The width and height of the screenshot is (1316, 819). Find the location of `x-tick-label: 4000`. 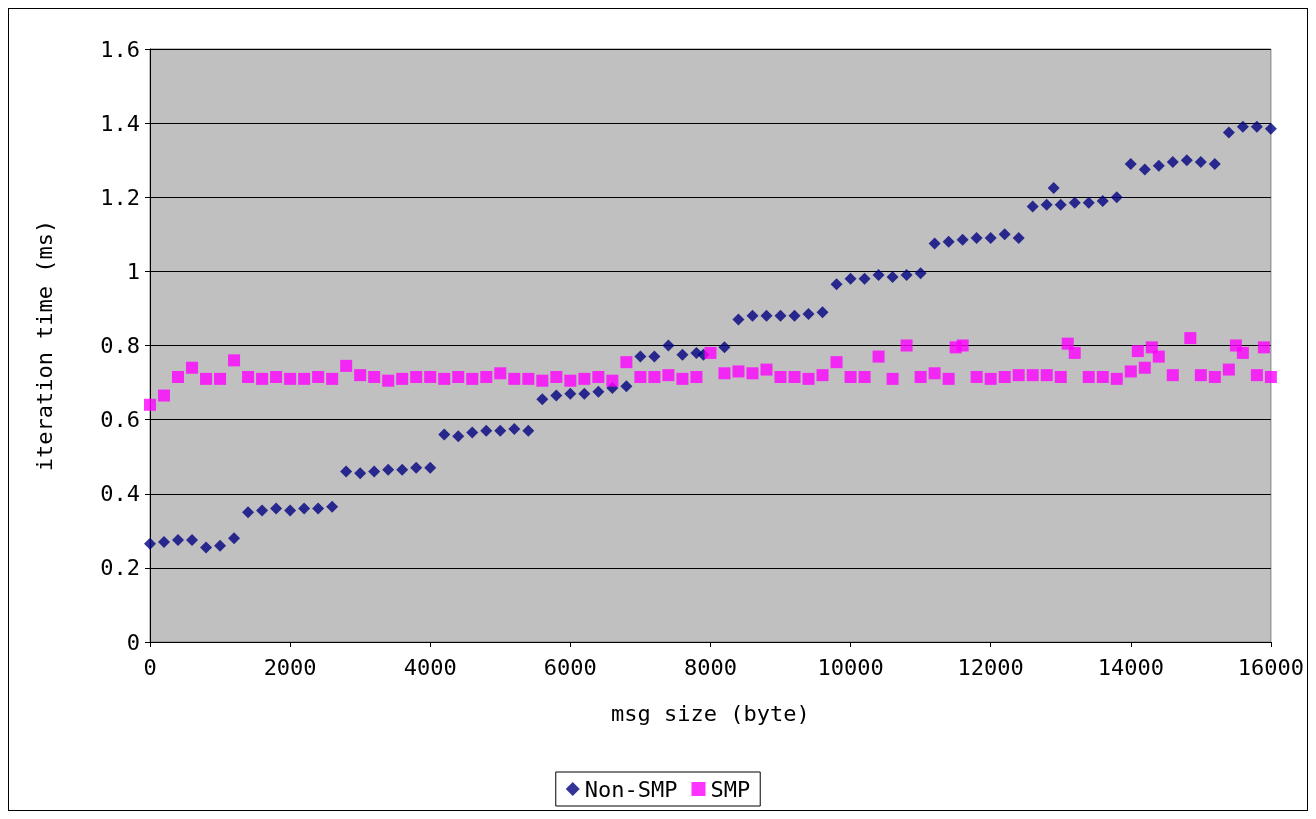

x-tick-label: 4000 is located at coordinates (430, 667).